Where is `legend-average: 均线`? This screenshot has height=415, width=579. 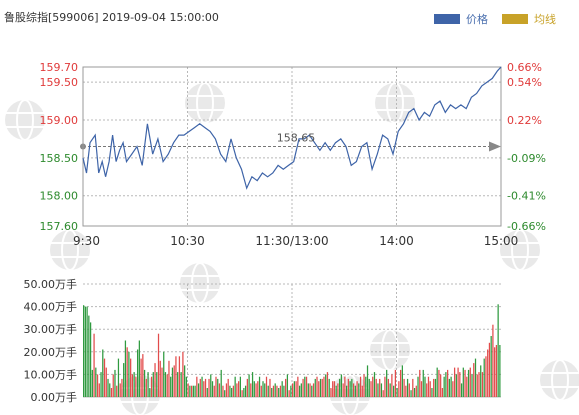
legend-average: 均线 is located at coordinates (529, 19).